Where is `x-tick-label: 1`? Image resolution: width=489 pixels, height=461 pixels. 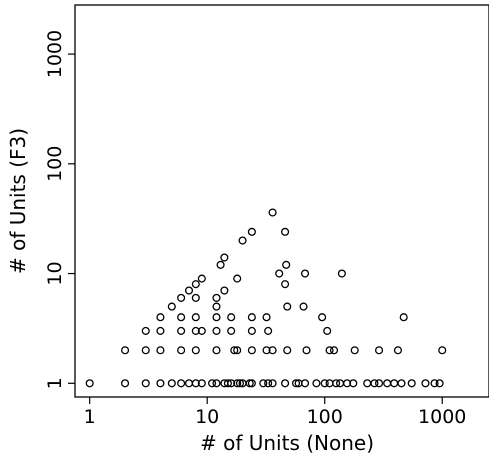
x-tick-label: 1 is located at coordinates (90, 417).